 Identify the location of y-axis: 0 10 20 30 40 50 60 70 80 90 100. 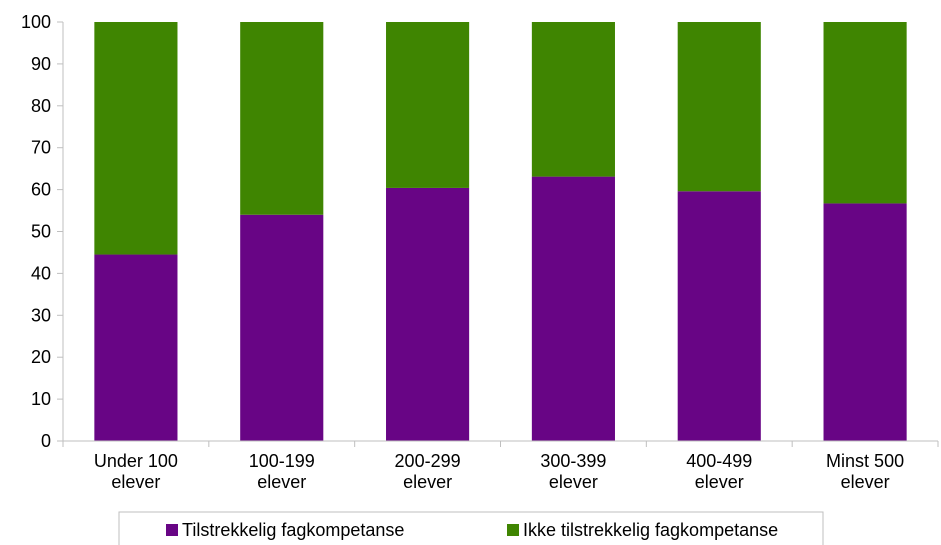
(42, 231).